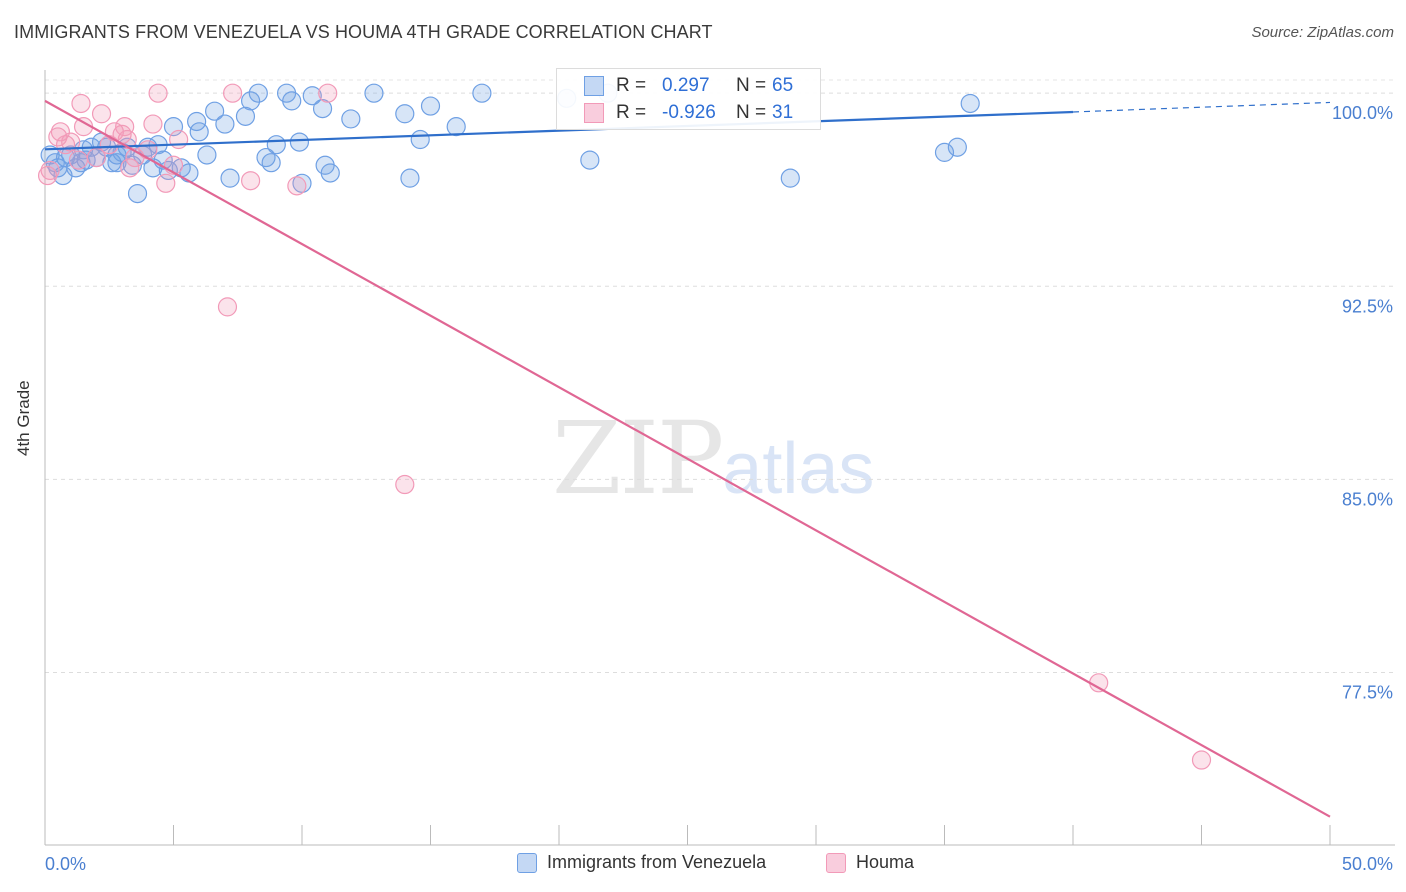 This screenshot has width=1406, height=892. What do you see at coordinates (1322, 32) in the screenshot?
I see `source-credit: Source: ZipAtlas.com` at bounding box center [1322, 32].